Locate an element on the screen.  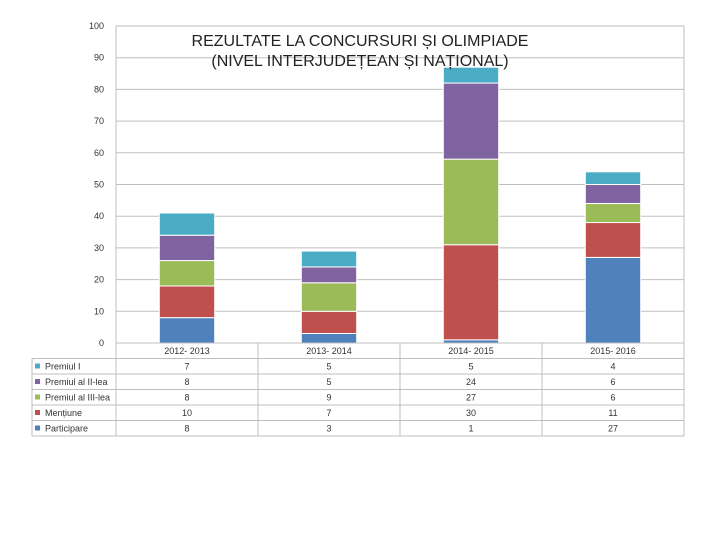
y-tick-label: 80 is located at coordinates (99, 89).